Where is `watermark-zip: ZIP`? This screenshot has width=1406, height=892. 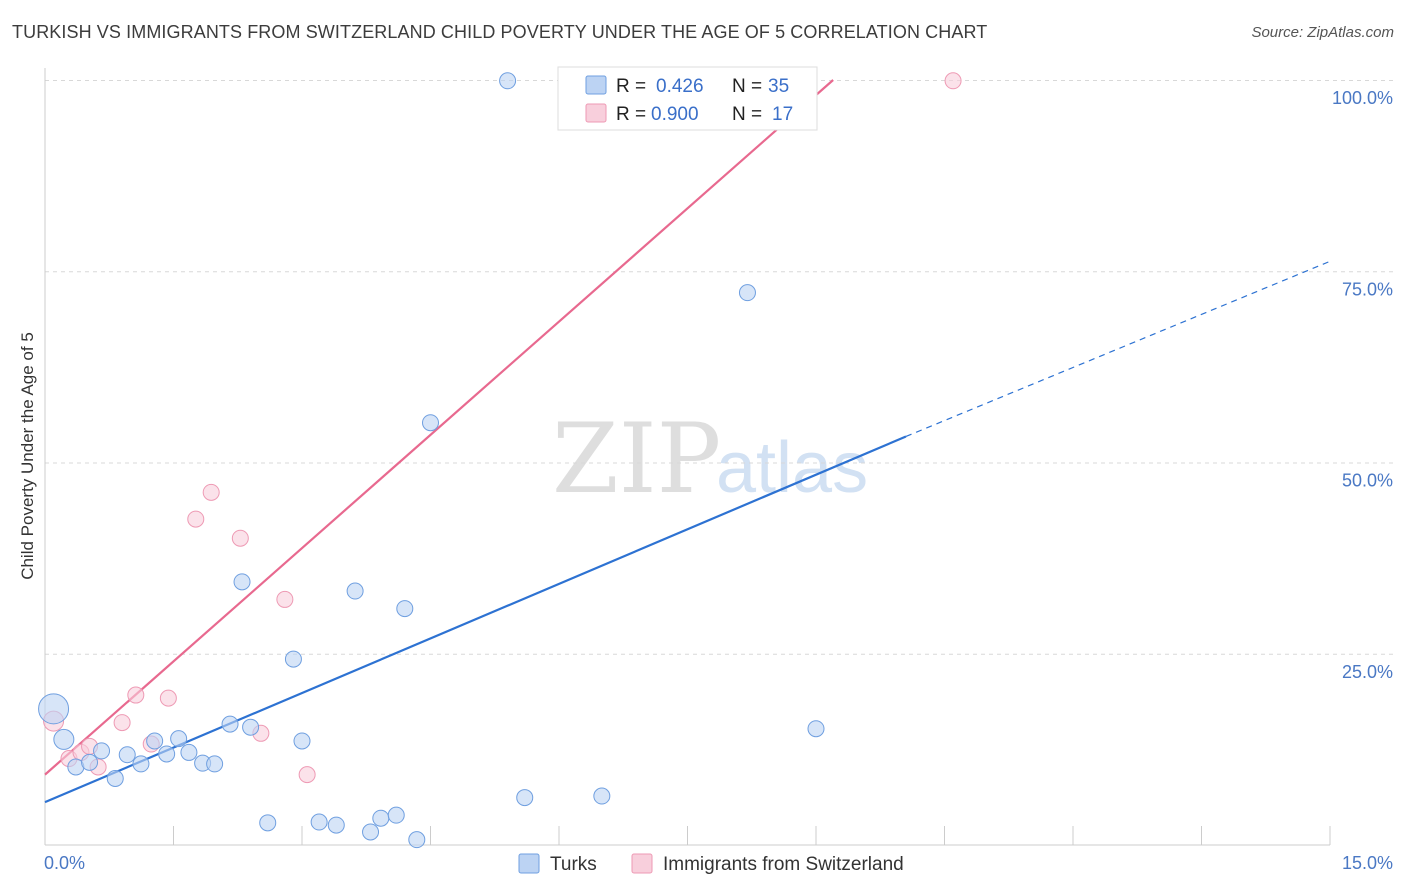
watermark-zip: ZIP is located at coordinates (636, 459).